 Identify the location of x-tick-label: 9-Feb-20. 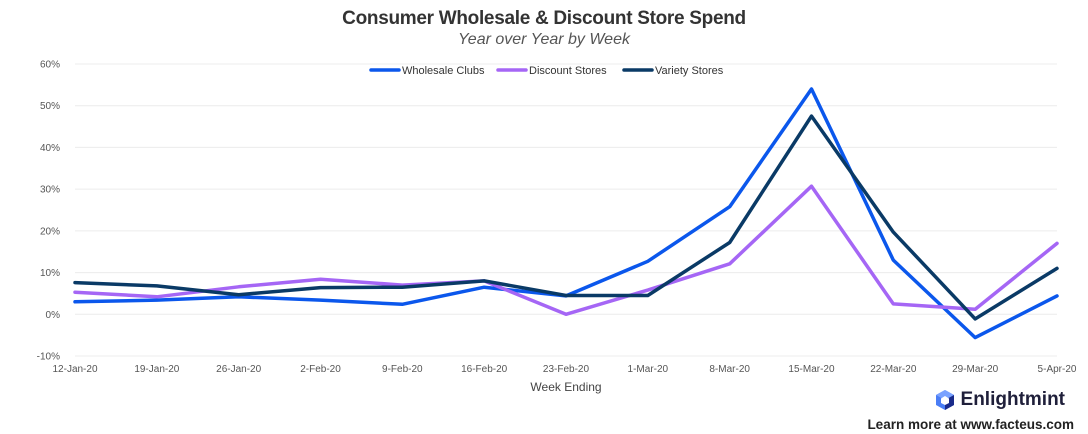
(402, 369).